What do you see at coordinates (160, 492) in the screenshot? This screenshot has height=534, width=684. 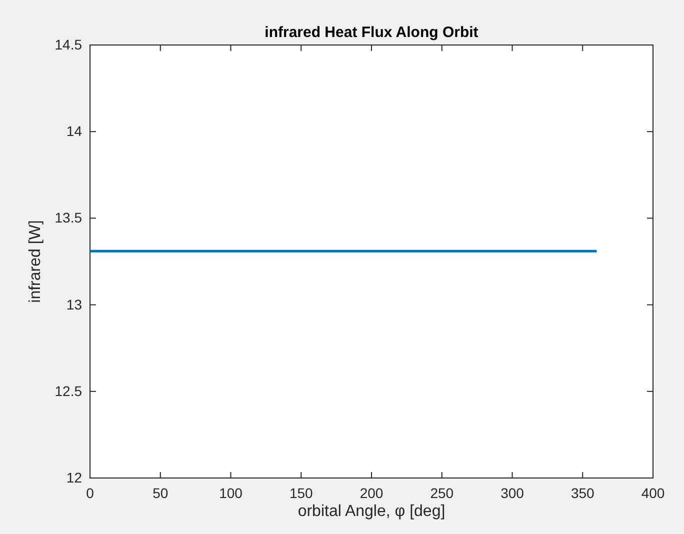 I see `x-tick-label: 50` at bounding box center [160, 492].